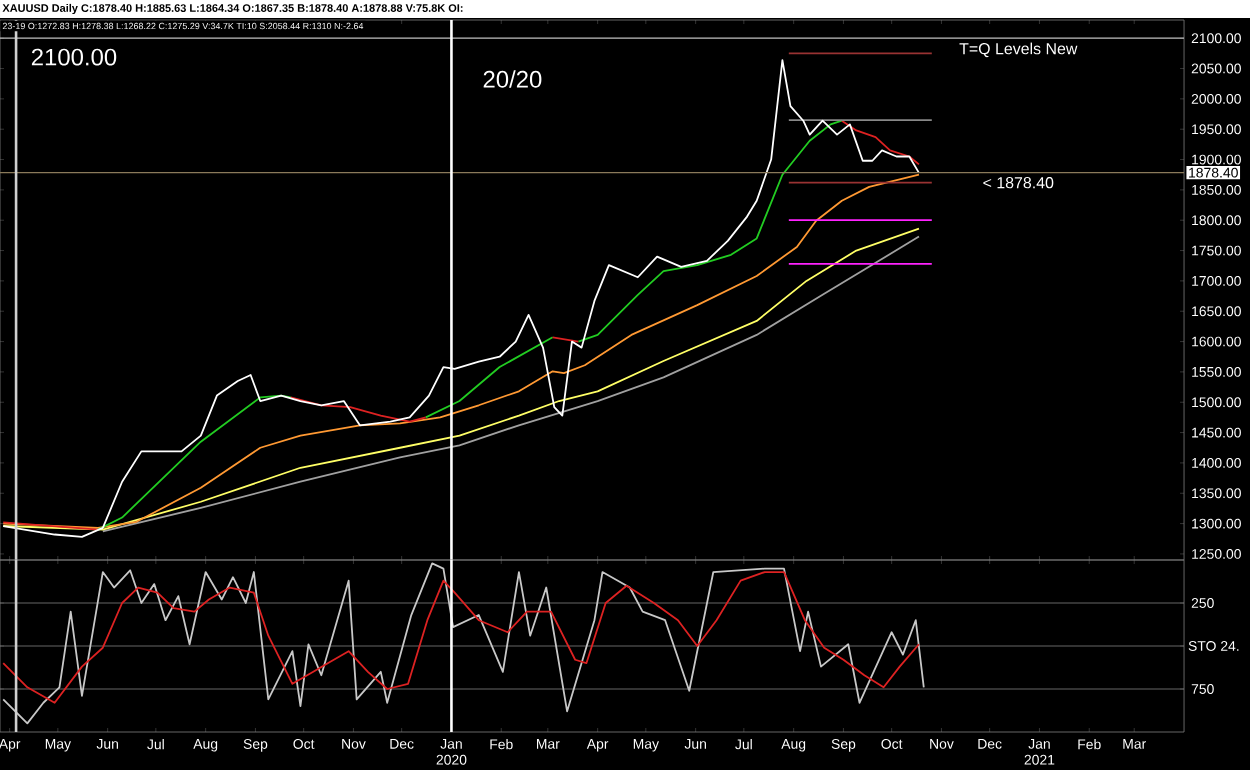  What do you see at coordinates (461, 637) in the screenshot?
I see `line-series` at bounding box center [461, 637].